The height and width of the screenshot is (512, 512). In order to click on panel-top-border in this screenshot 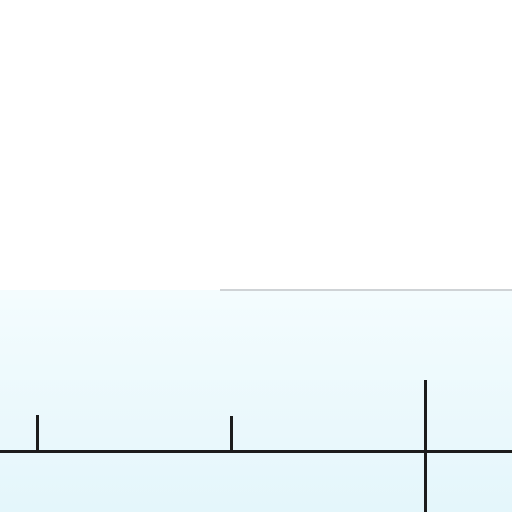, I will do `click(366, 290)`.